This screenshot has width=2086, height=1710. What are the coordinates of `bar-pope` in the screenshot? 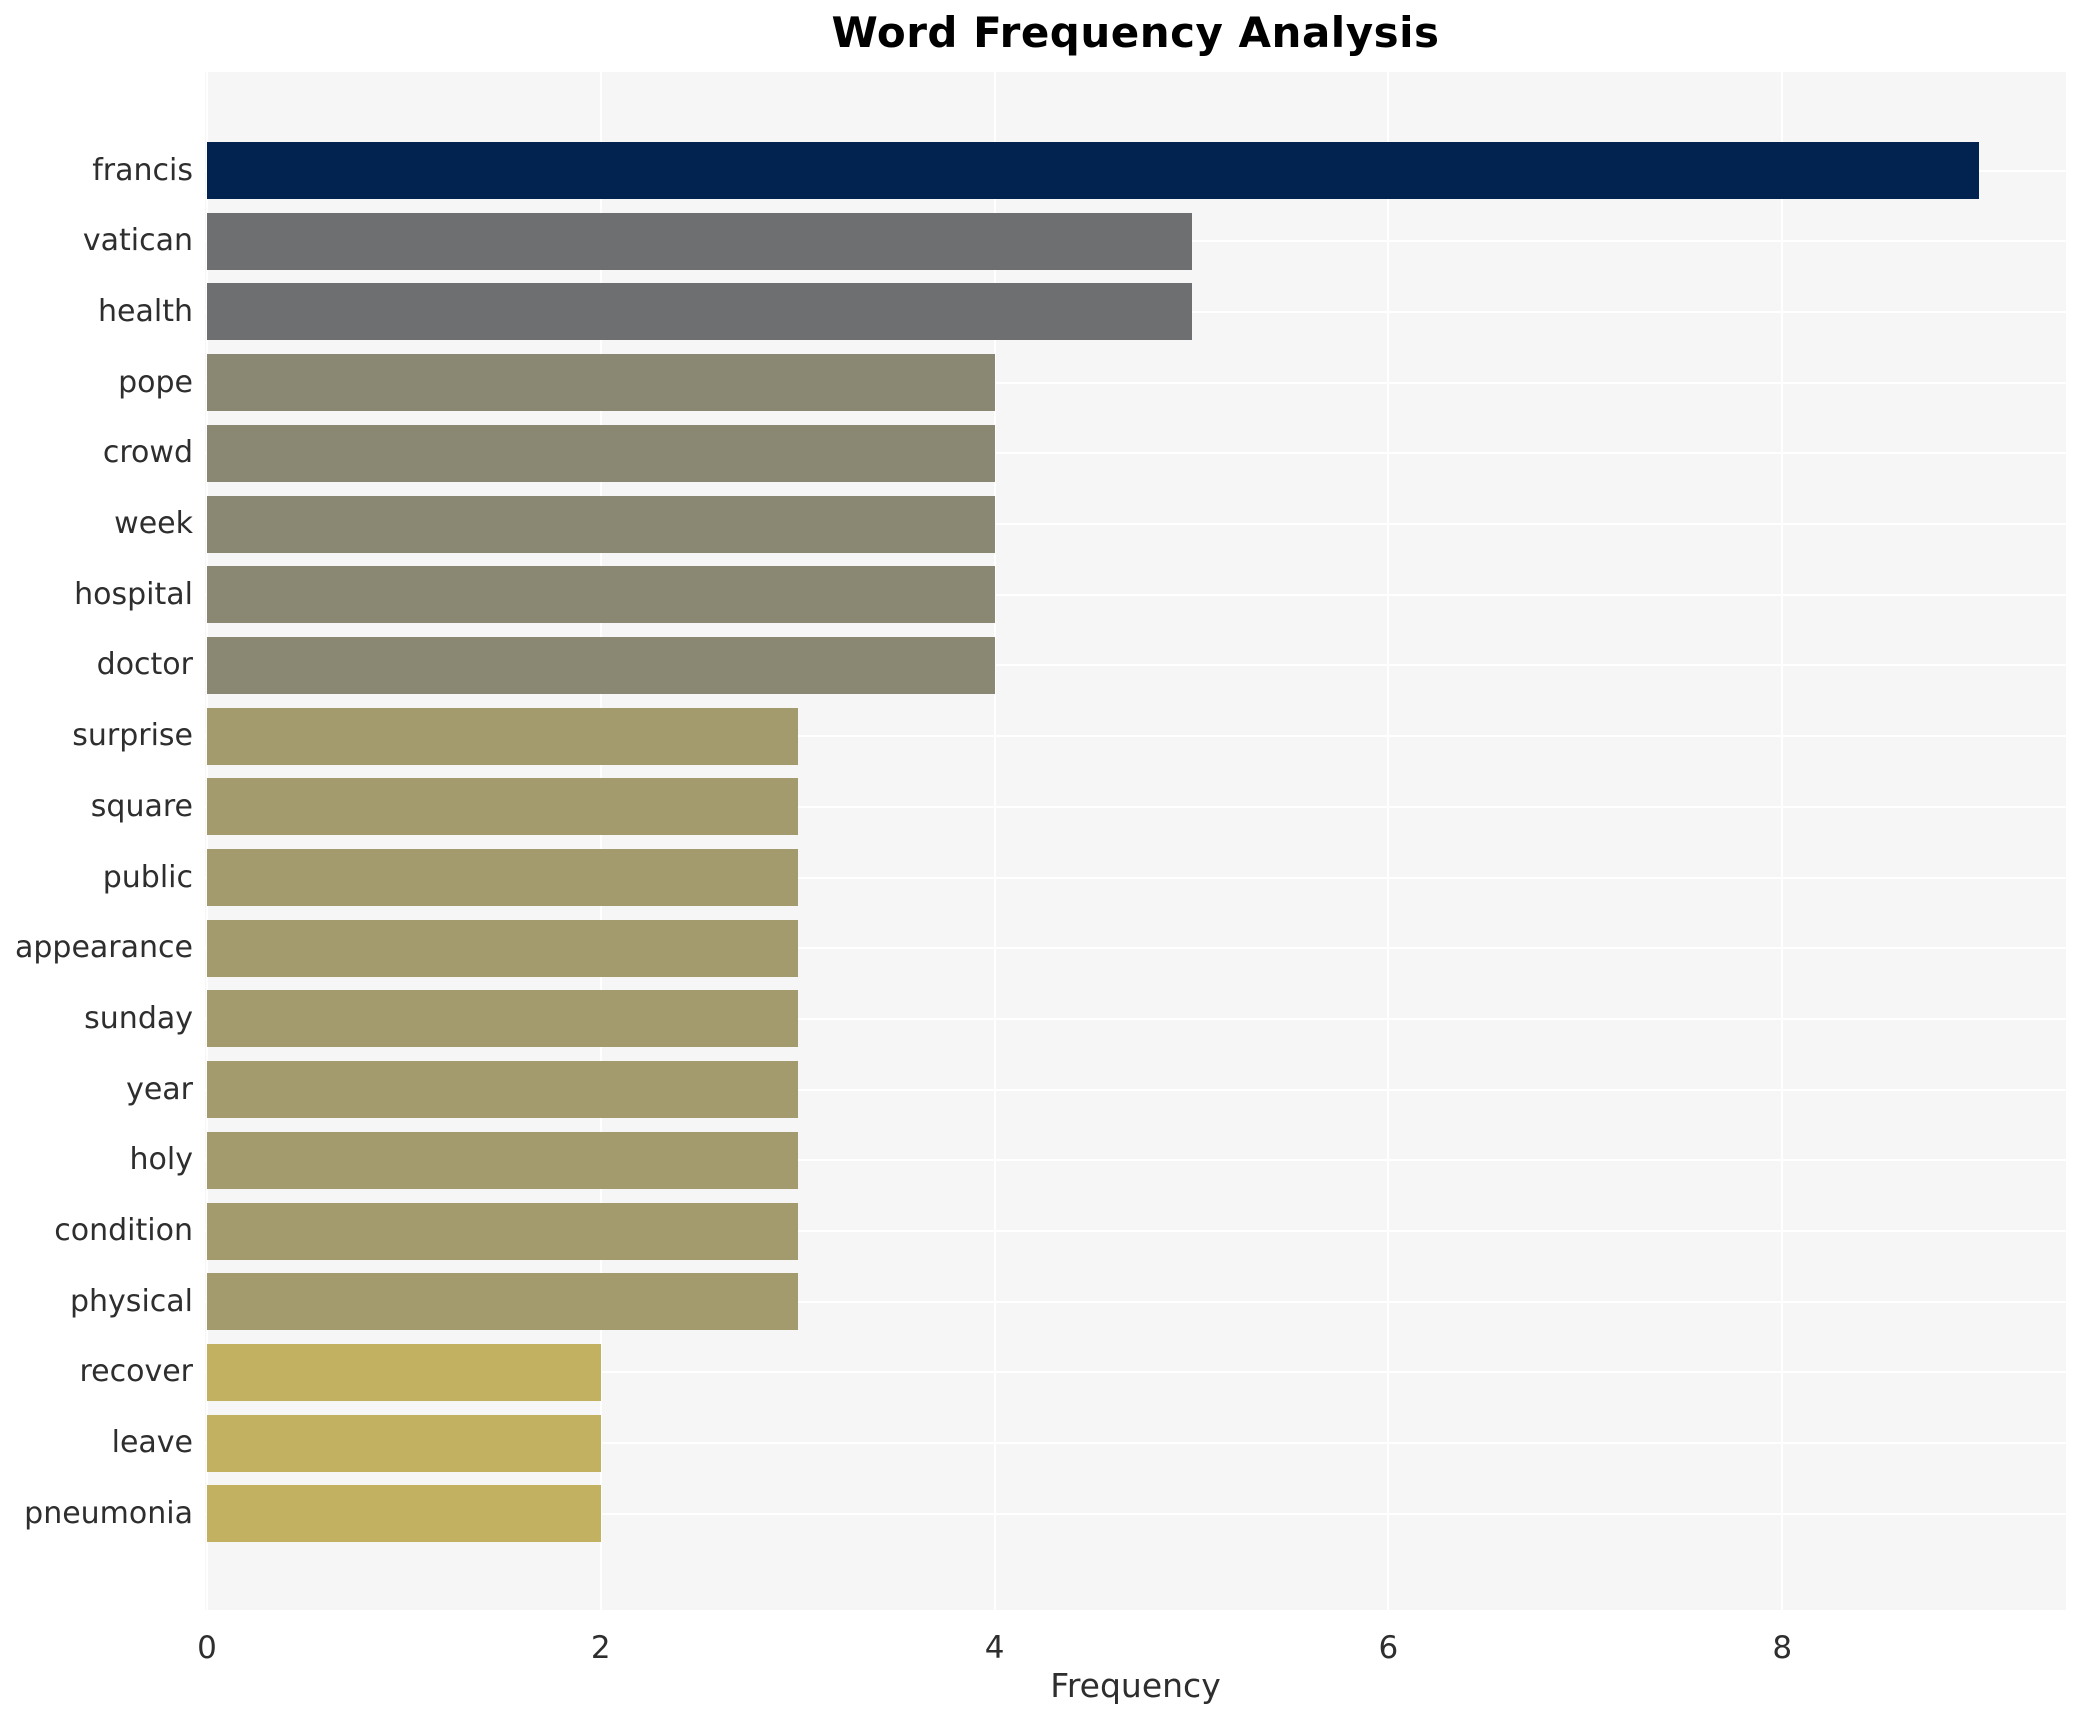 It's located at (601, 383).